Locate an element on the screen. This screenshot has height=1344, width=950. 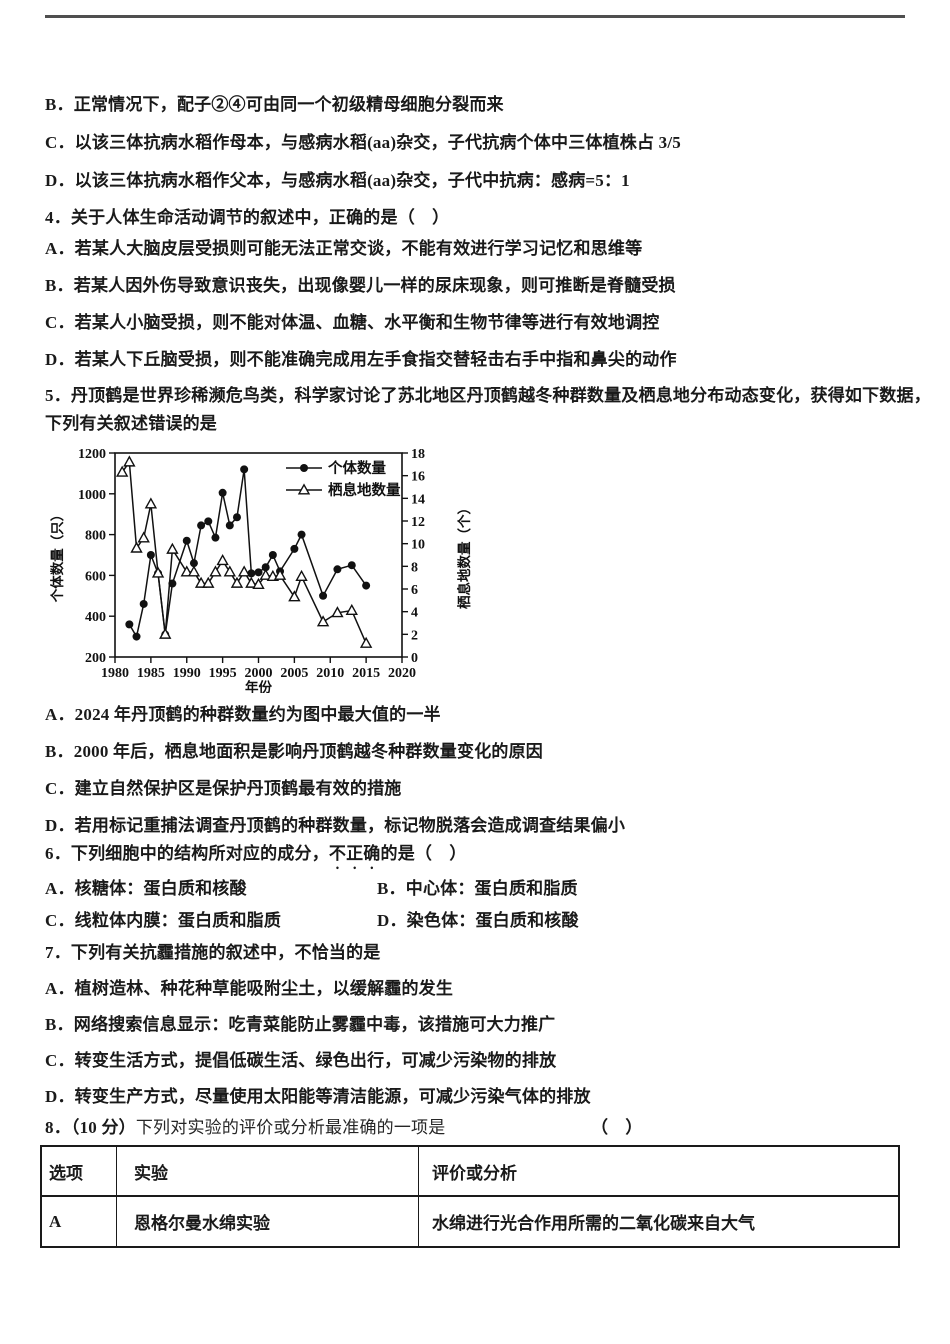
q5-option-b: B．2000 年后，栖息地面积是影响丹顶鹤越冬种群数量变化的原因 is located at coordinates (294, 751).